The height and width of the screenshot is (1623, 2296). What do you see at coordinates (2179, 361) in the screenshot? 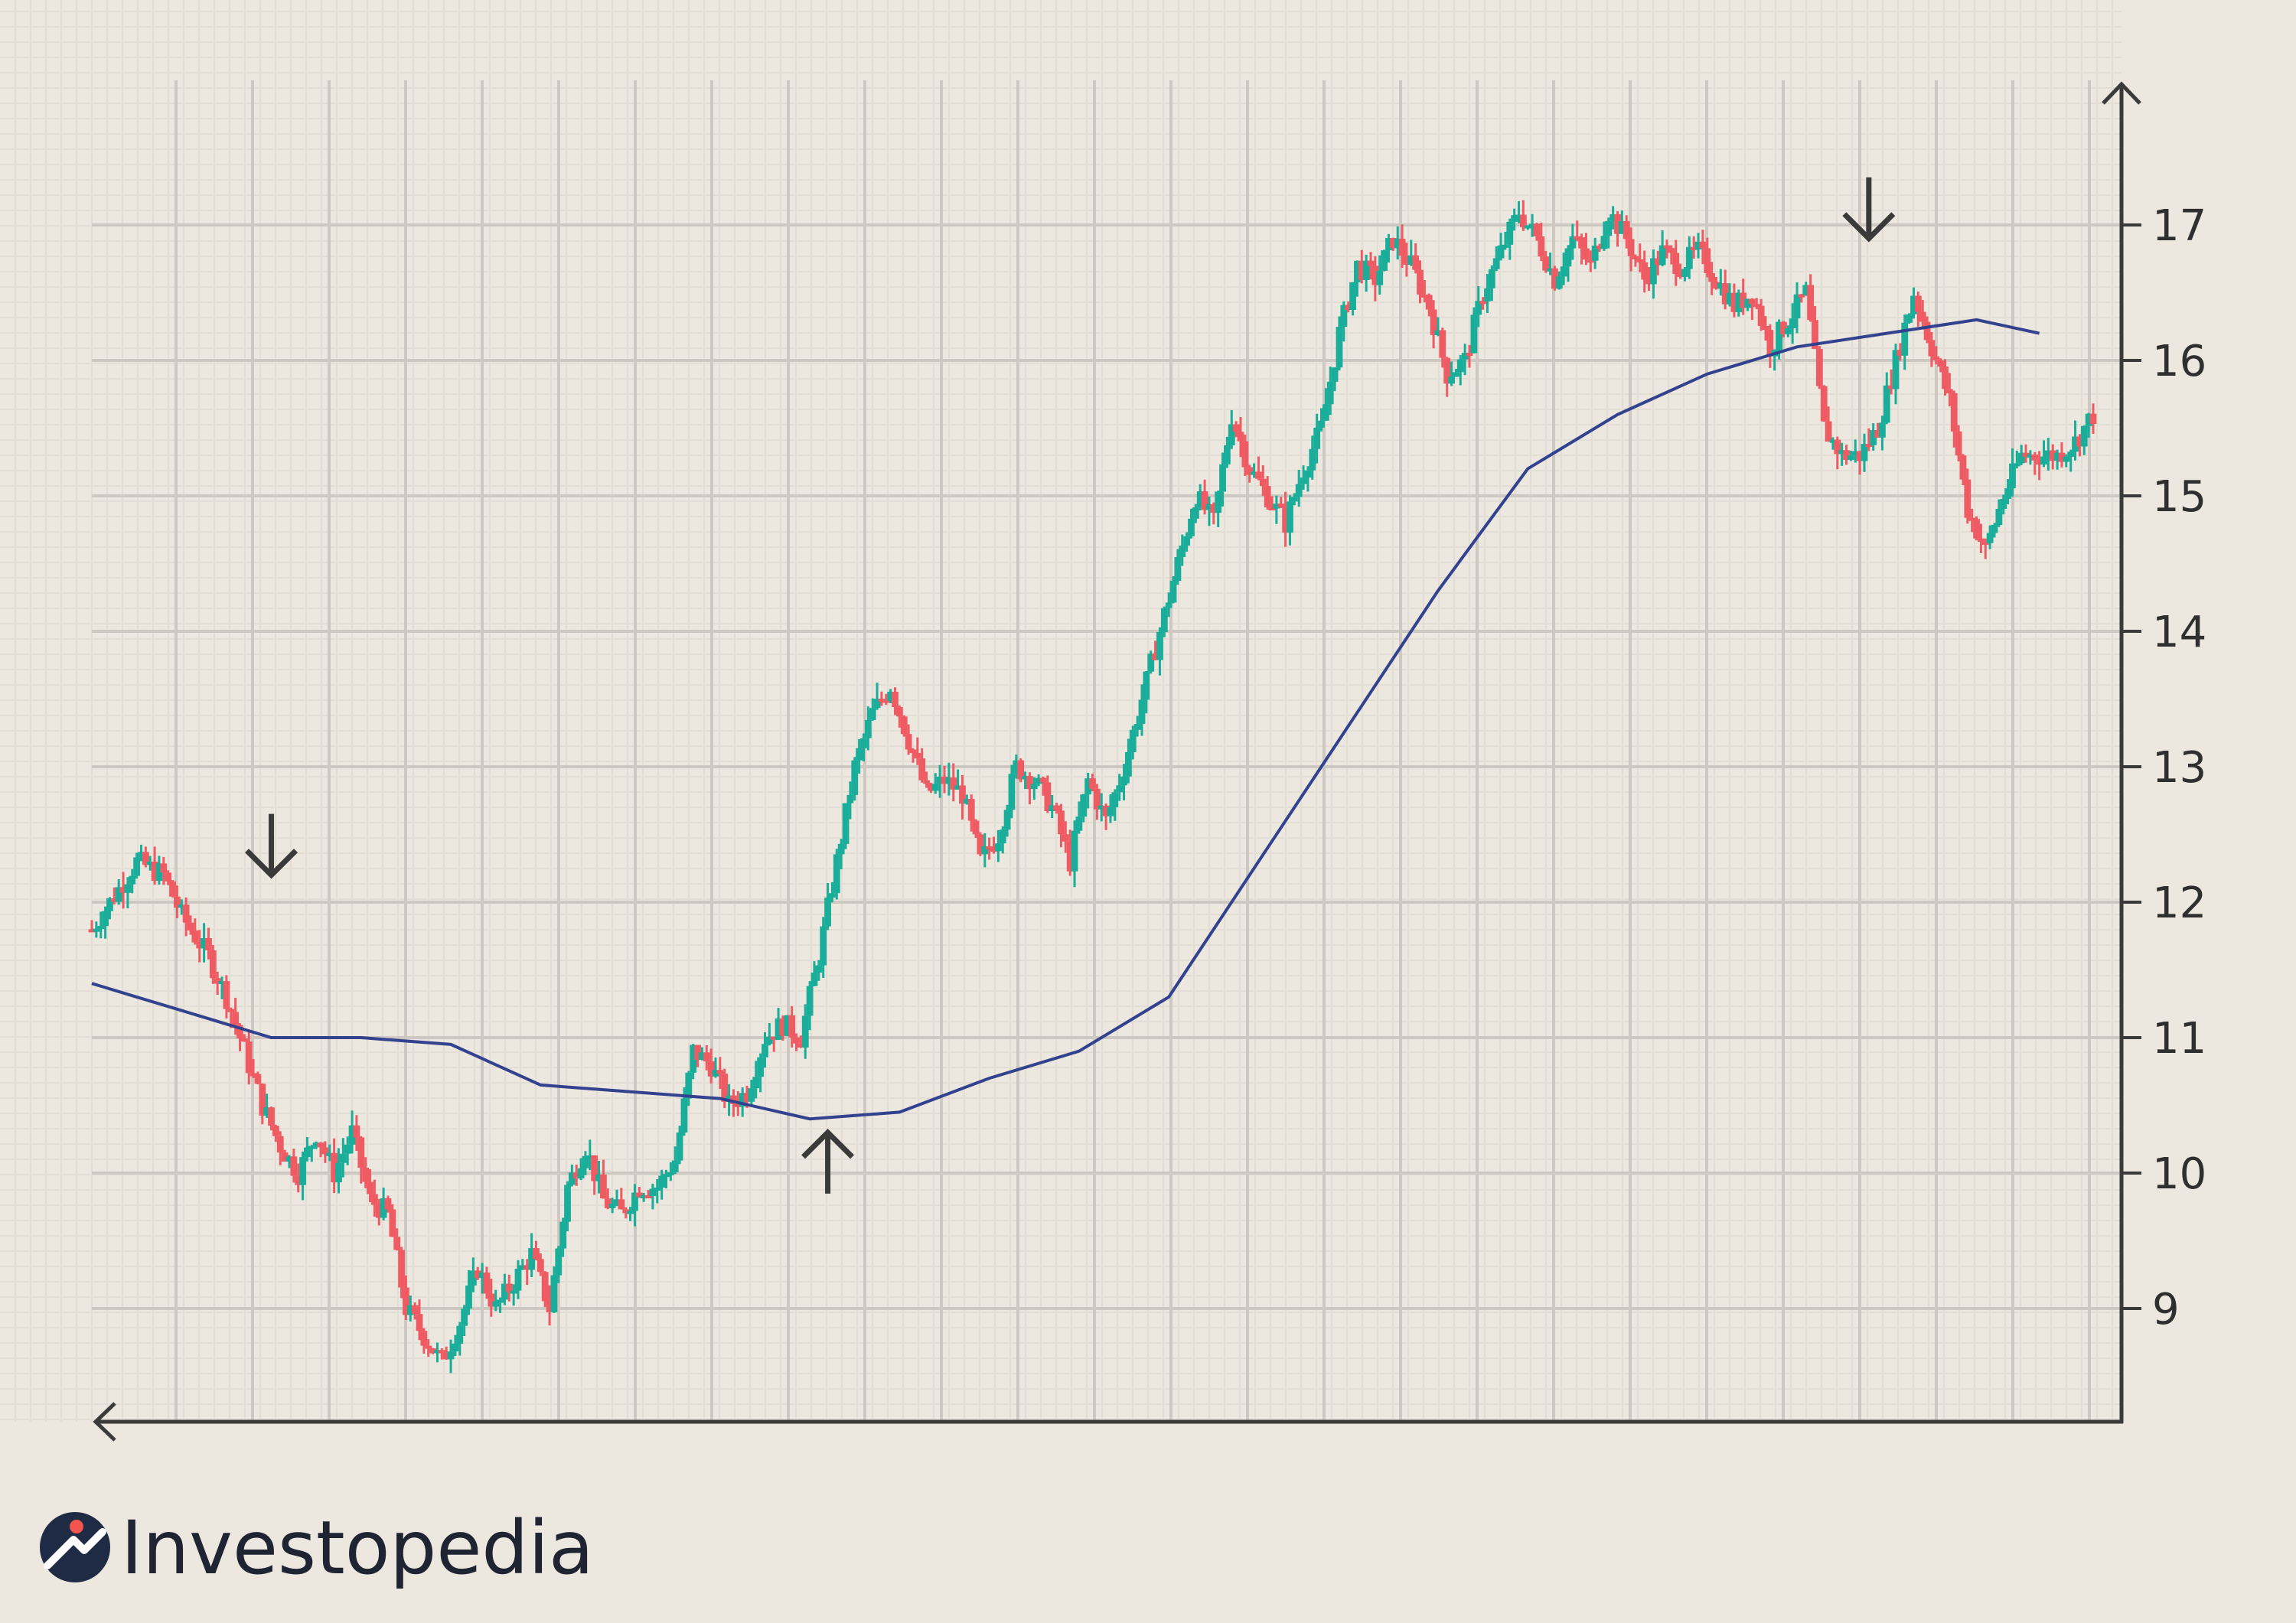
I see `y-tick-label: 16` at bounding box center [2179, 361].